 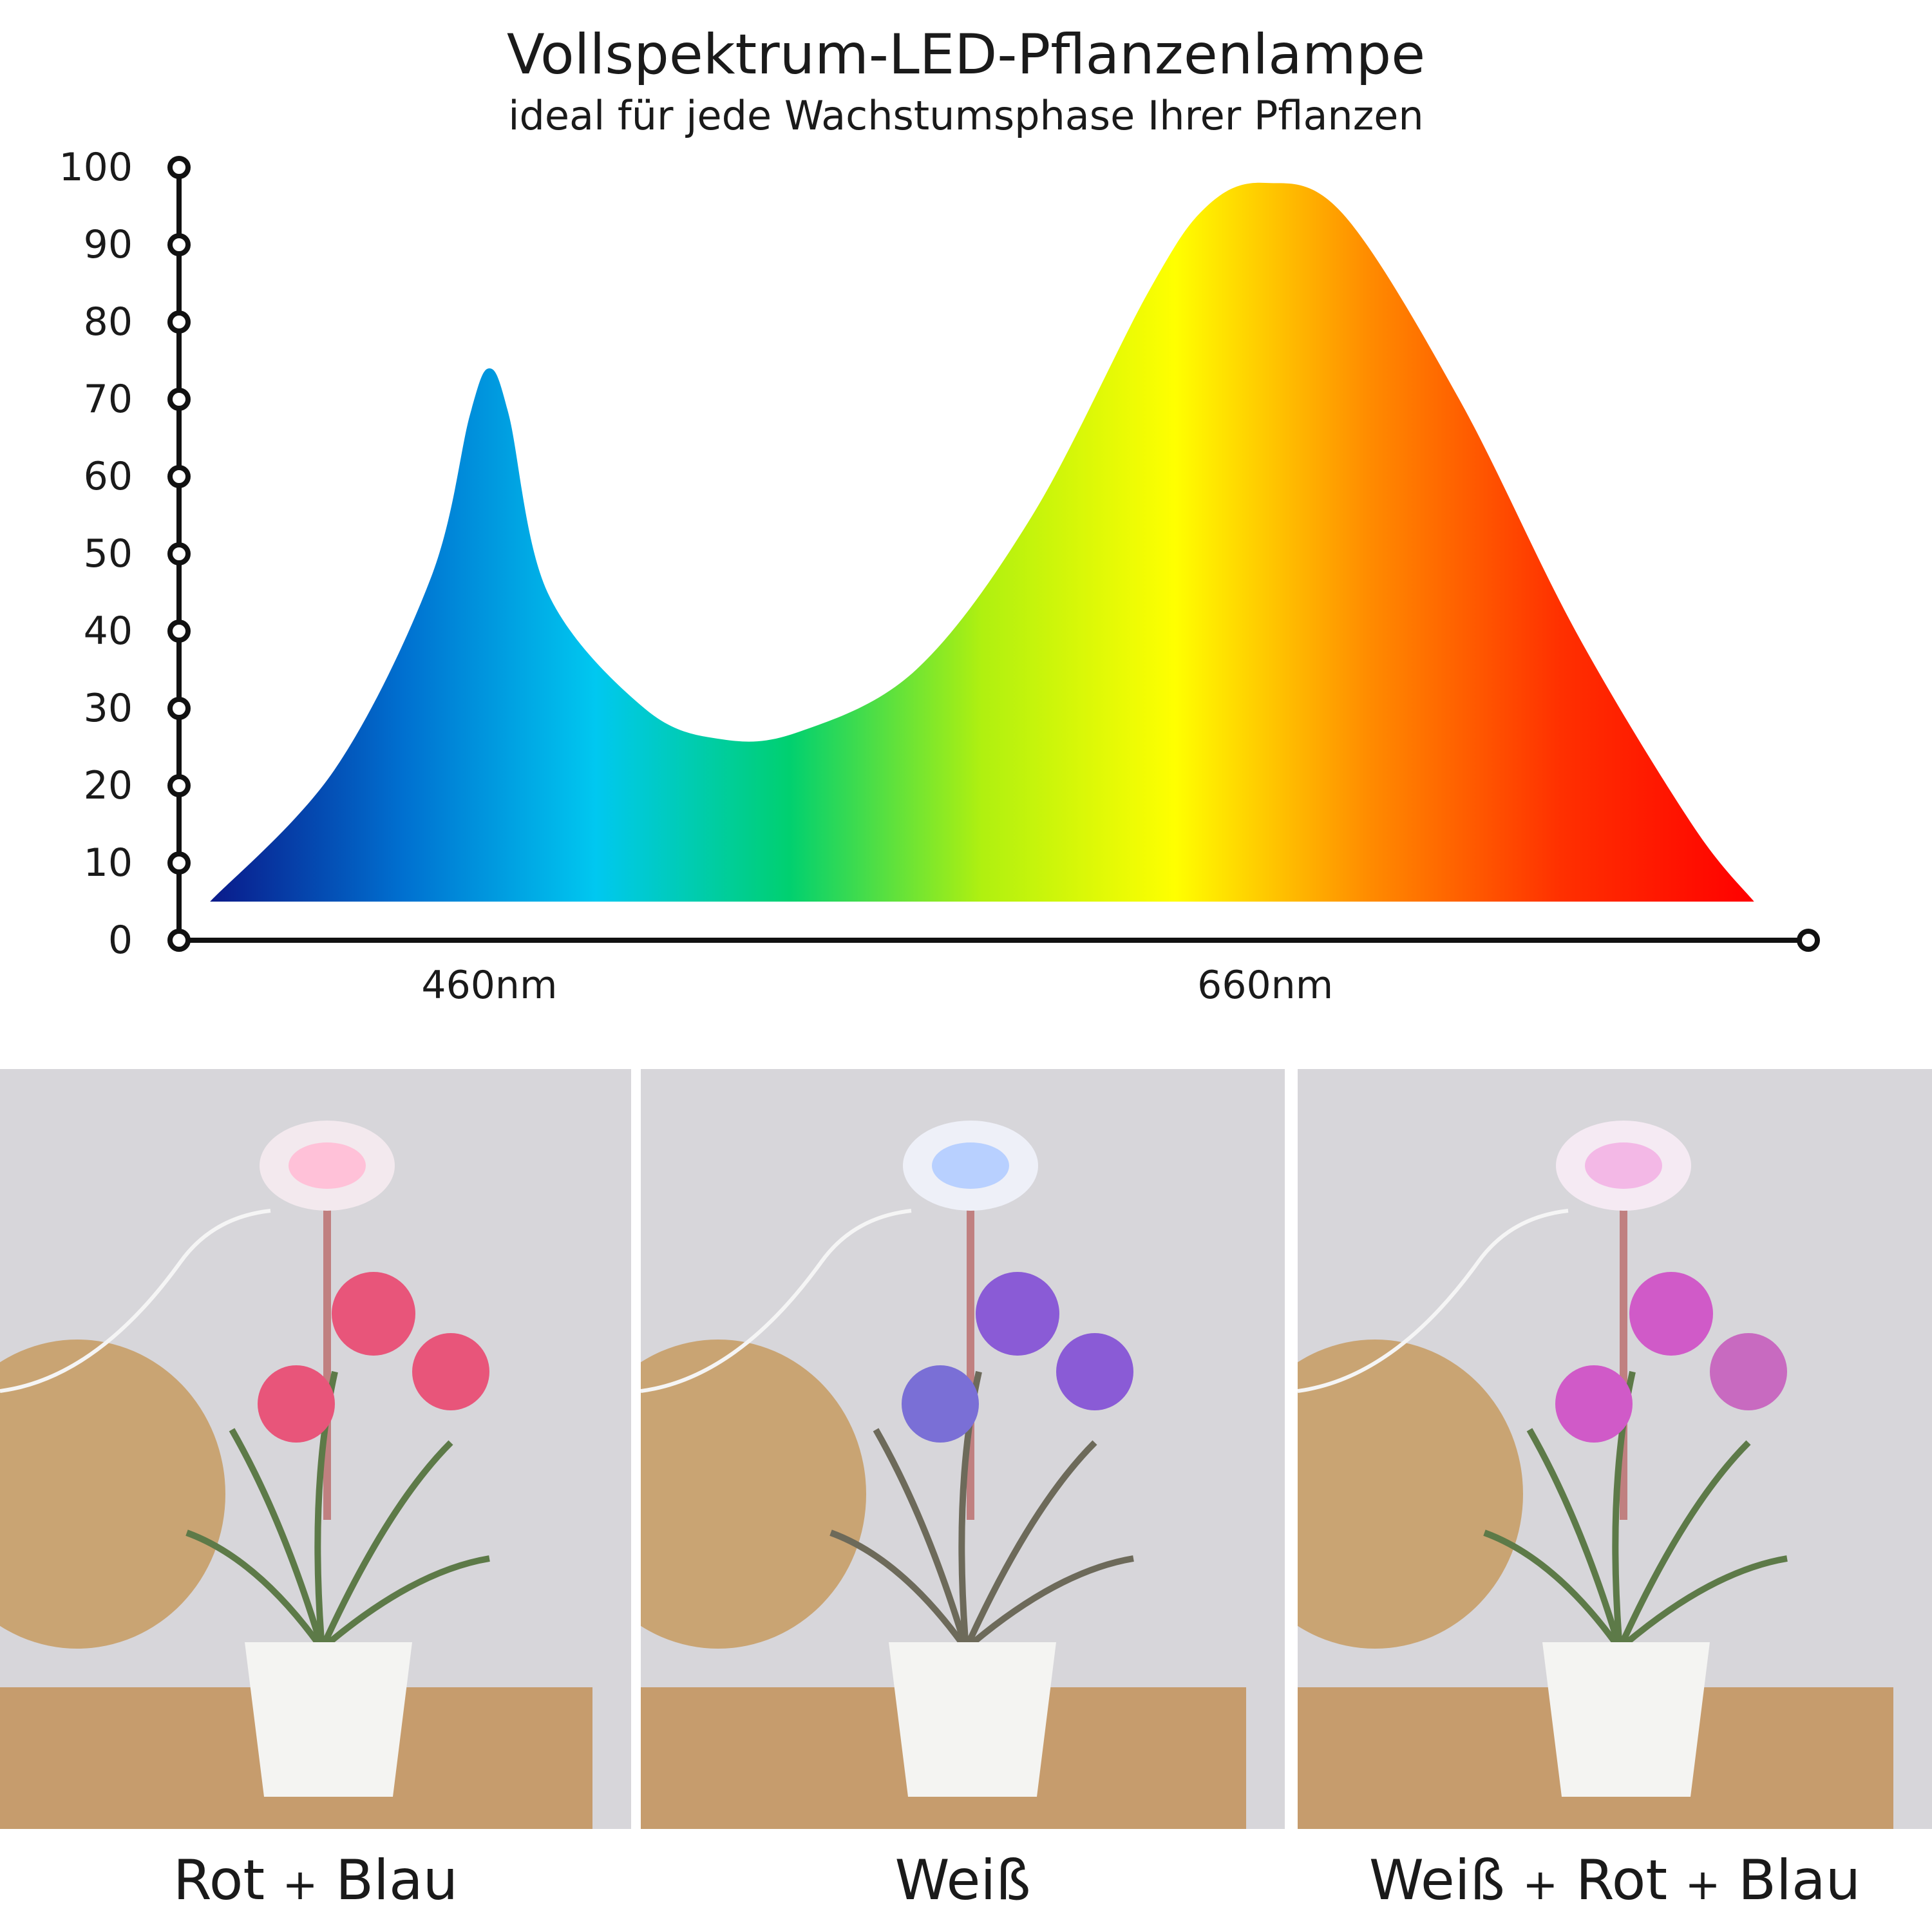 I want to click on x-axis-end-marker, so click(x=1808, y=941).